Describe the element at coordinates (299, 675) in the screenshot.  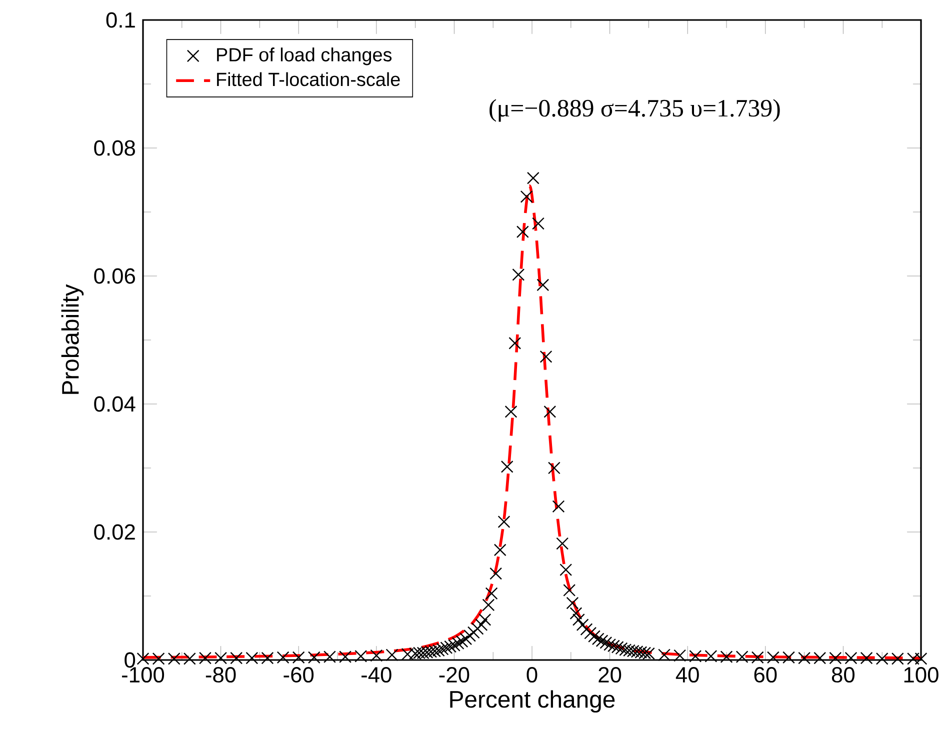
I see `x-tick-label: -60` at that location.